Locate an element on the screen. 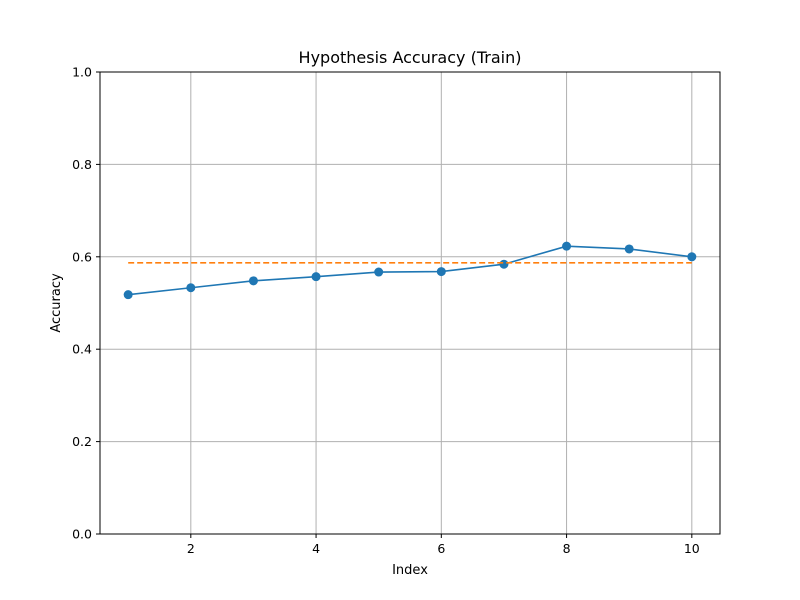 The image size is (800, 600). x-tick-label: 2 is located at coordinates (191, 548).